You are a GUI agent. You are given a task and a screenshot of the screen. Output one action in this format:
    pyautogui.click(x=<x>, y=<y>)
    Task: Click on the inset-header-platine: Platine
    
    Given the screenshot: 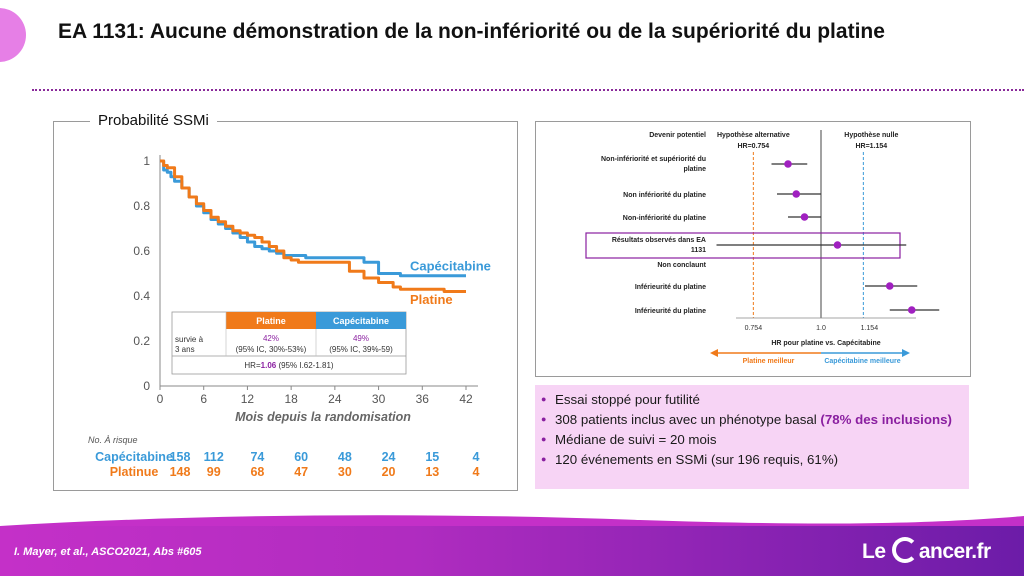 What is the action you would take?
    pyautogui.click(x=271, y=321)
    